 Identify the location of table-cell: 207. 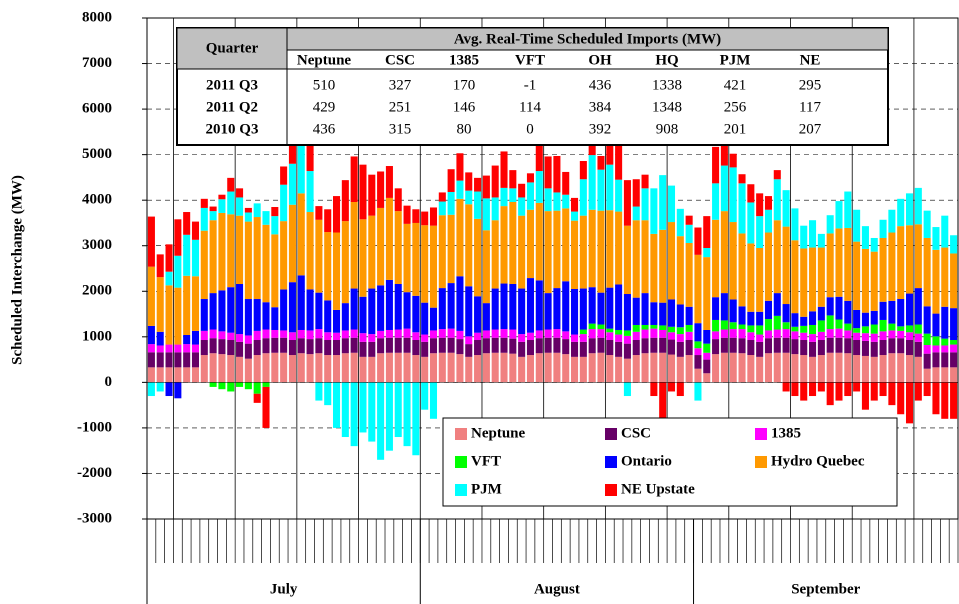
(810, 129).